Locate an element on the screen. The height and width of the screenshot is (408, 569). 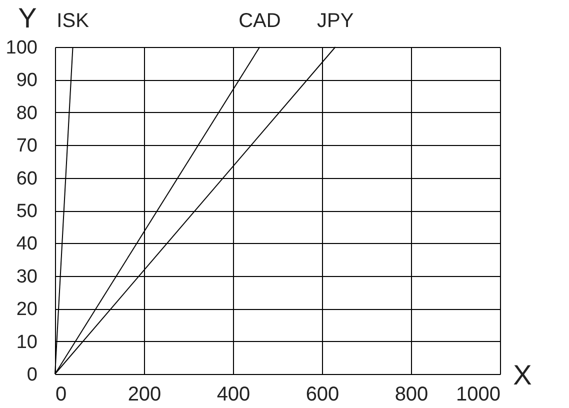
x-tick-label: 1000 is located at coordinates (478, 395).